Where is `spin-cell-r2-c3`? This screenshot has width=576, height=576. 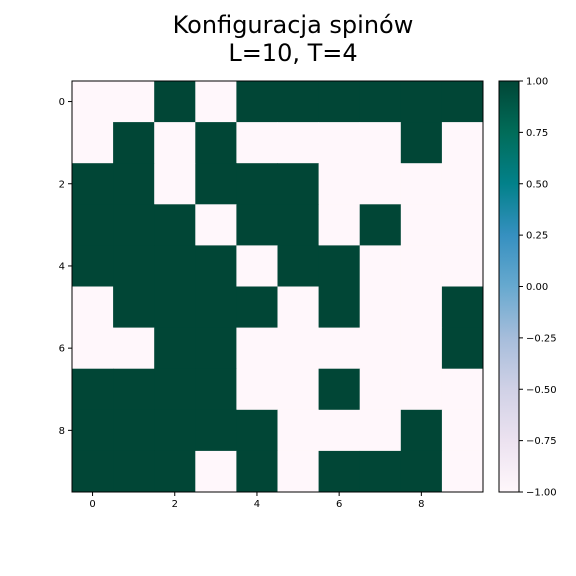
spin-cell-r2-c3 is located at coordinates (216, 184).